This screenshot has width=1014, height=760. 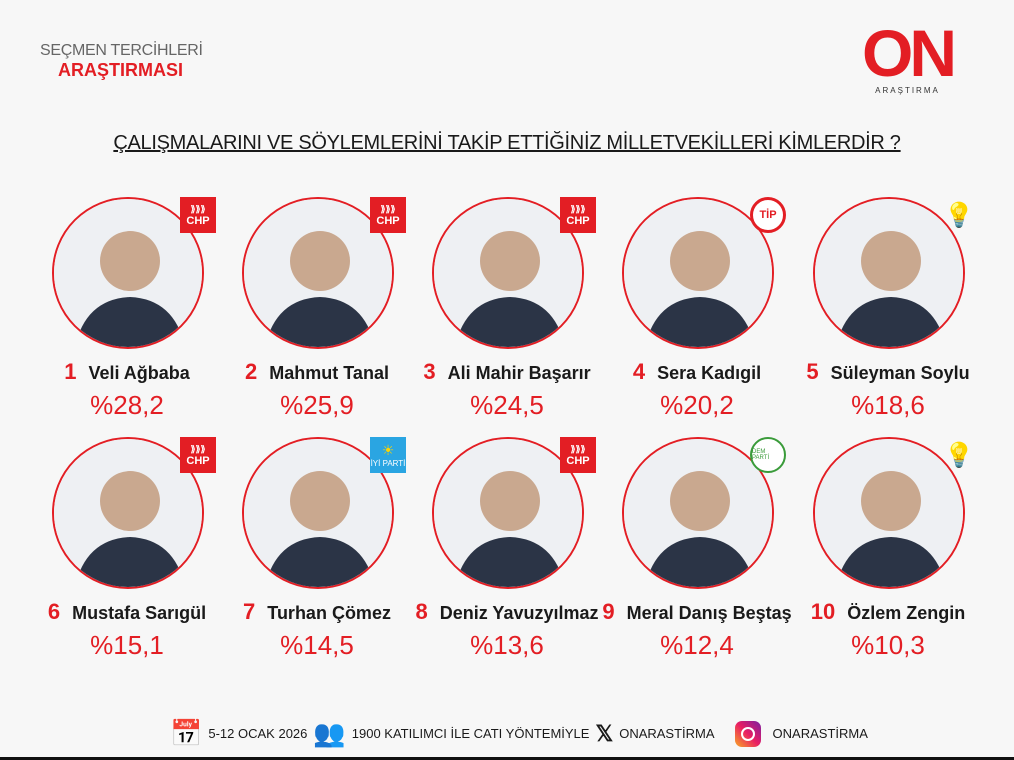 I want to click on candidate-percentage: %10,3, so click(x=888, y=645).